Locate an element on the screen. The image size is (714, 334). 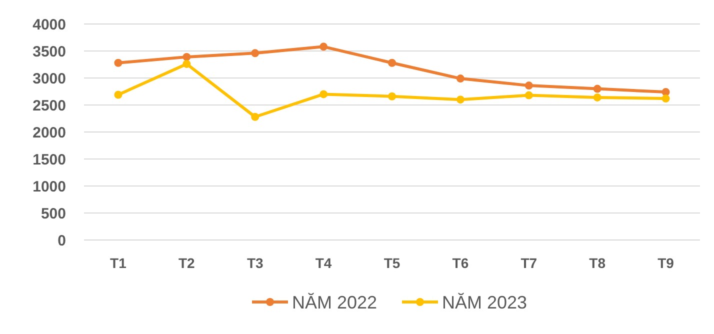
y-tick-label: 1000 is located at coordinates (49, 187).